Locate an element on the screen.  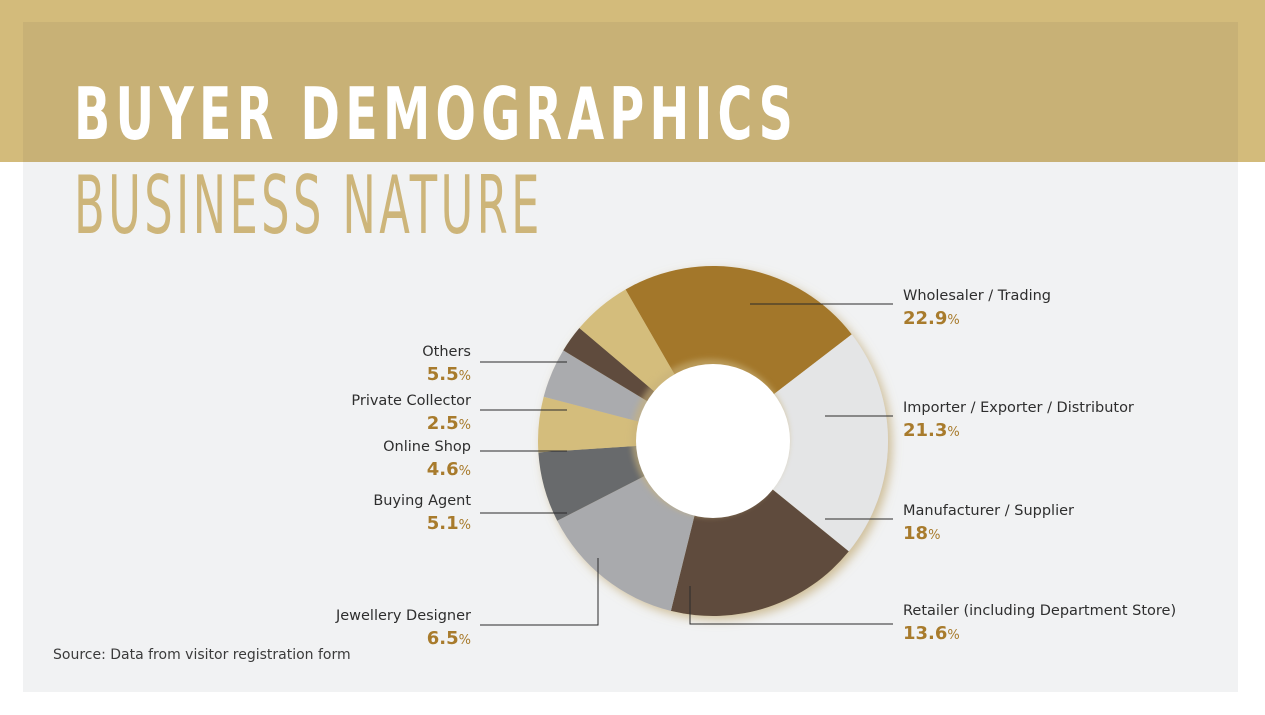
slice-name: Retailer (including Department Store) is located at coordinates (1040, 611).